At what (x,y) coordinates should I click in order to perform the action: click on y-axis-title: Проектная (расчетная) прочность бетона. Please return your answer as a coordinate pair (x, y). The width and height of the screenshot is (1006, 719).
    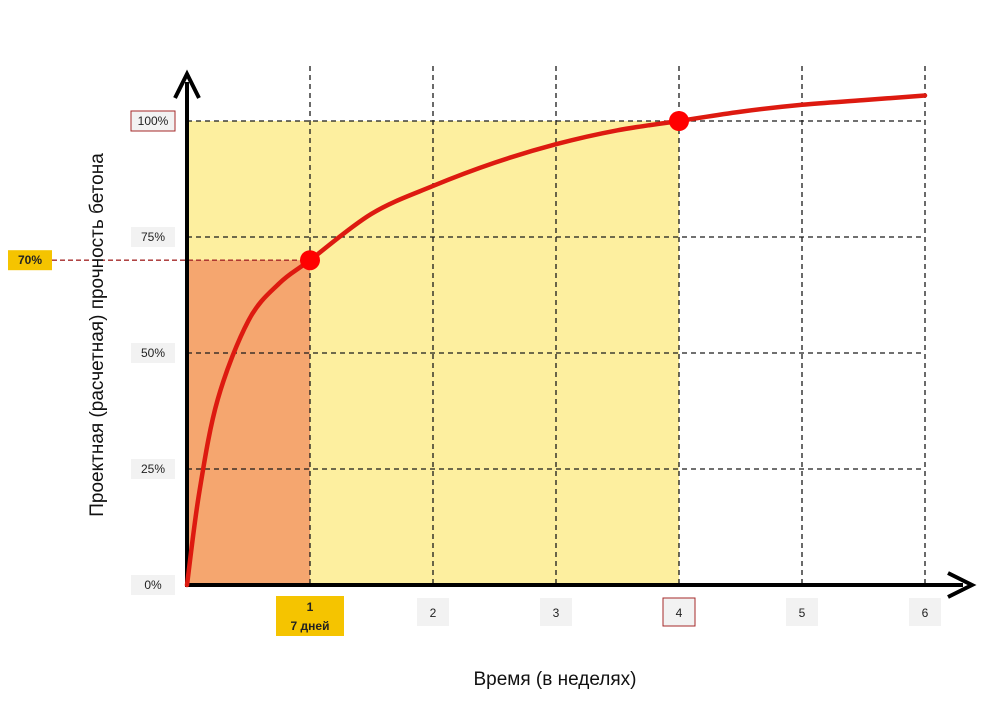
    Looking at the image, I should click on (97, 335).